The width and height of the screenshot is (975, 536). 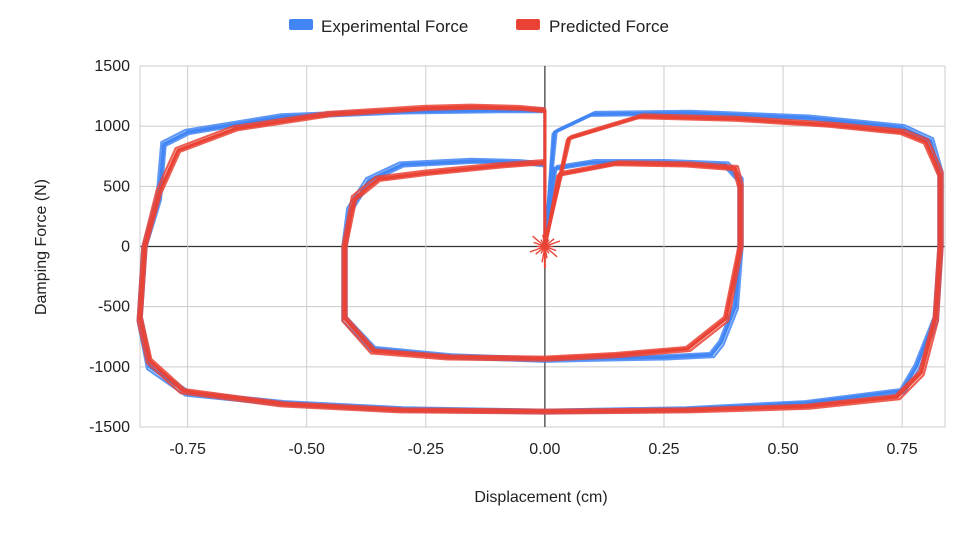 I want to click on x-tick-label: 0.50, so click(x=782, y=449).